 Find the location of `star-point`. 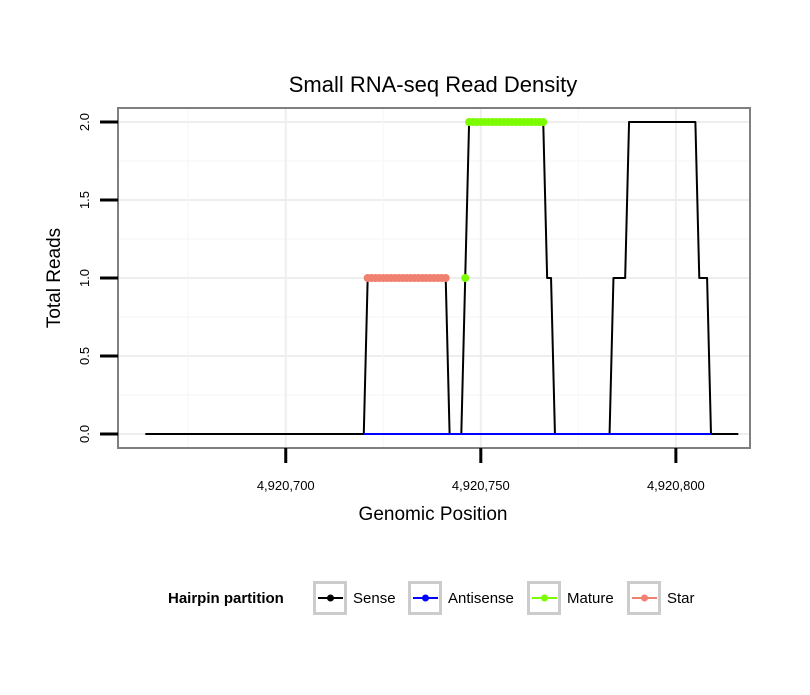

star-point is located at coordinates (445, 278).